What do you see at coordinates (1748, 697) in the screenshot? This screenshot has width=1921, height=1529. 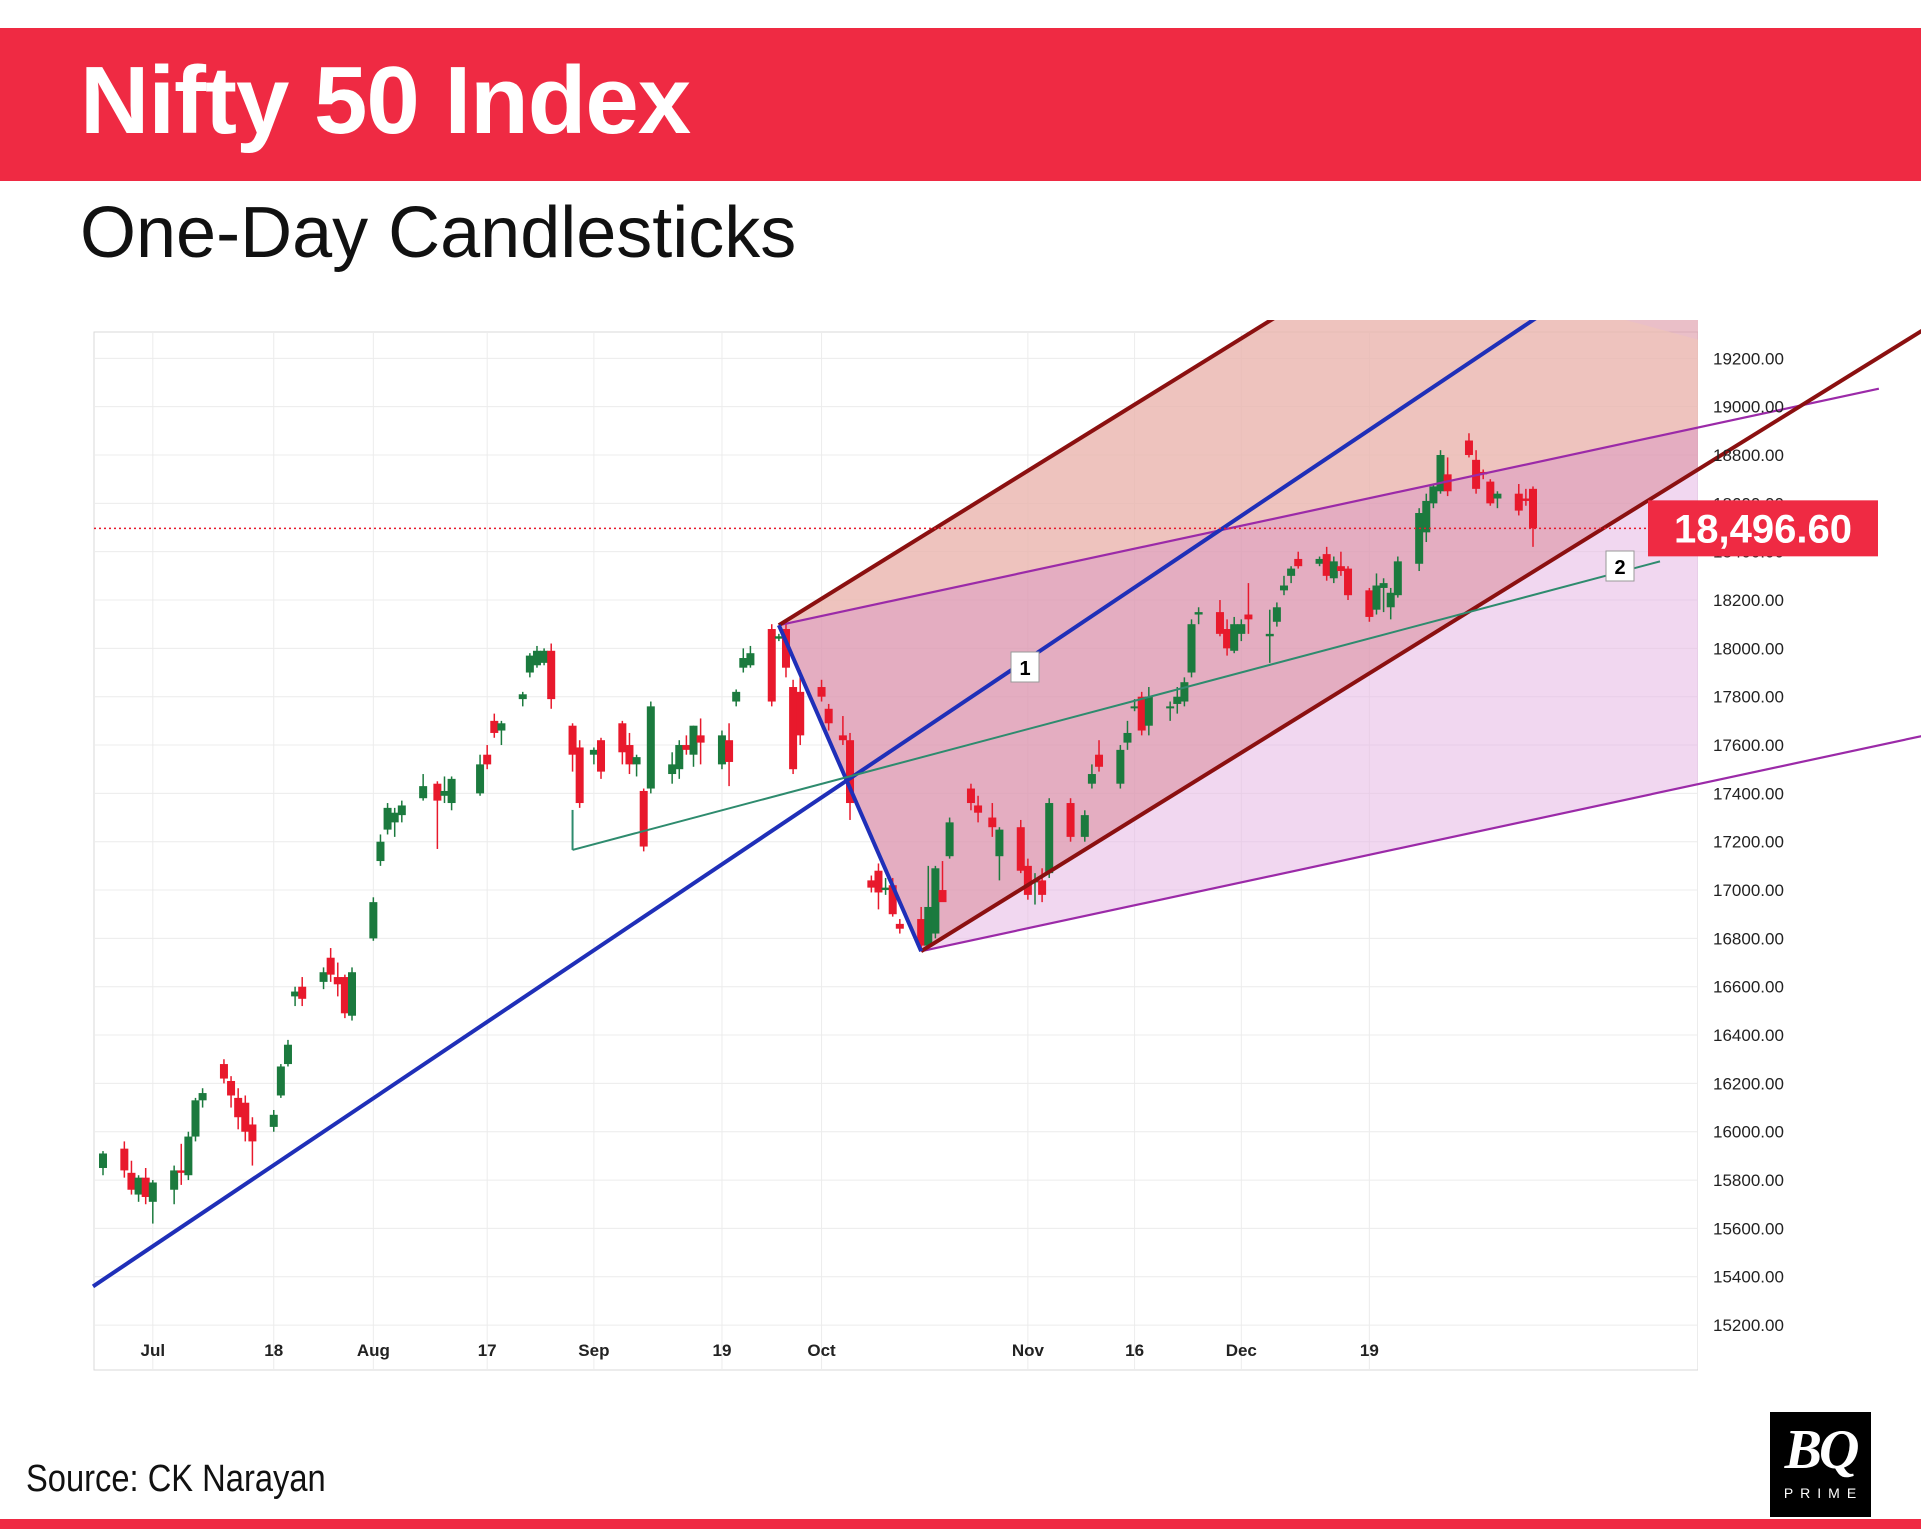 I see `y-tick-label: 17800.00` at bounding box center [1748, 697].